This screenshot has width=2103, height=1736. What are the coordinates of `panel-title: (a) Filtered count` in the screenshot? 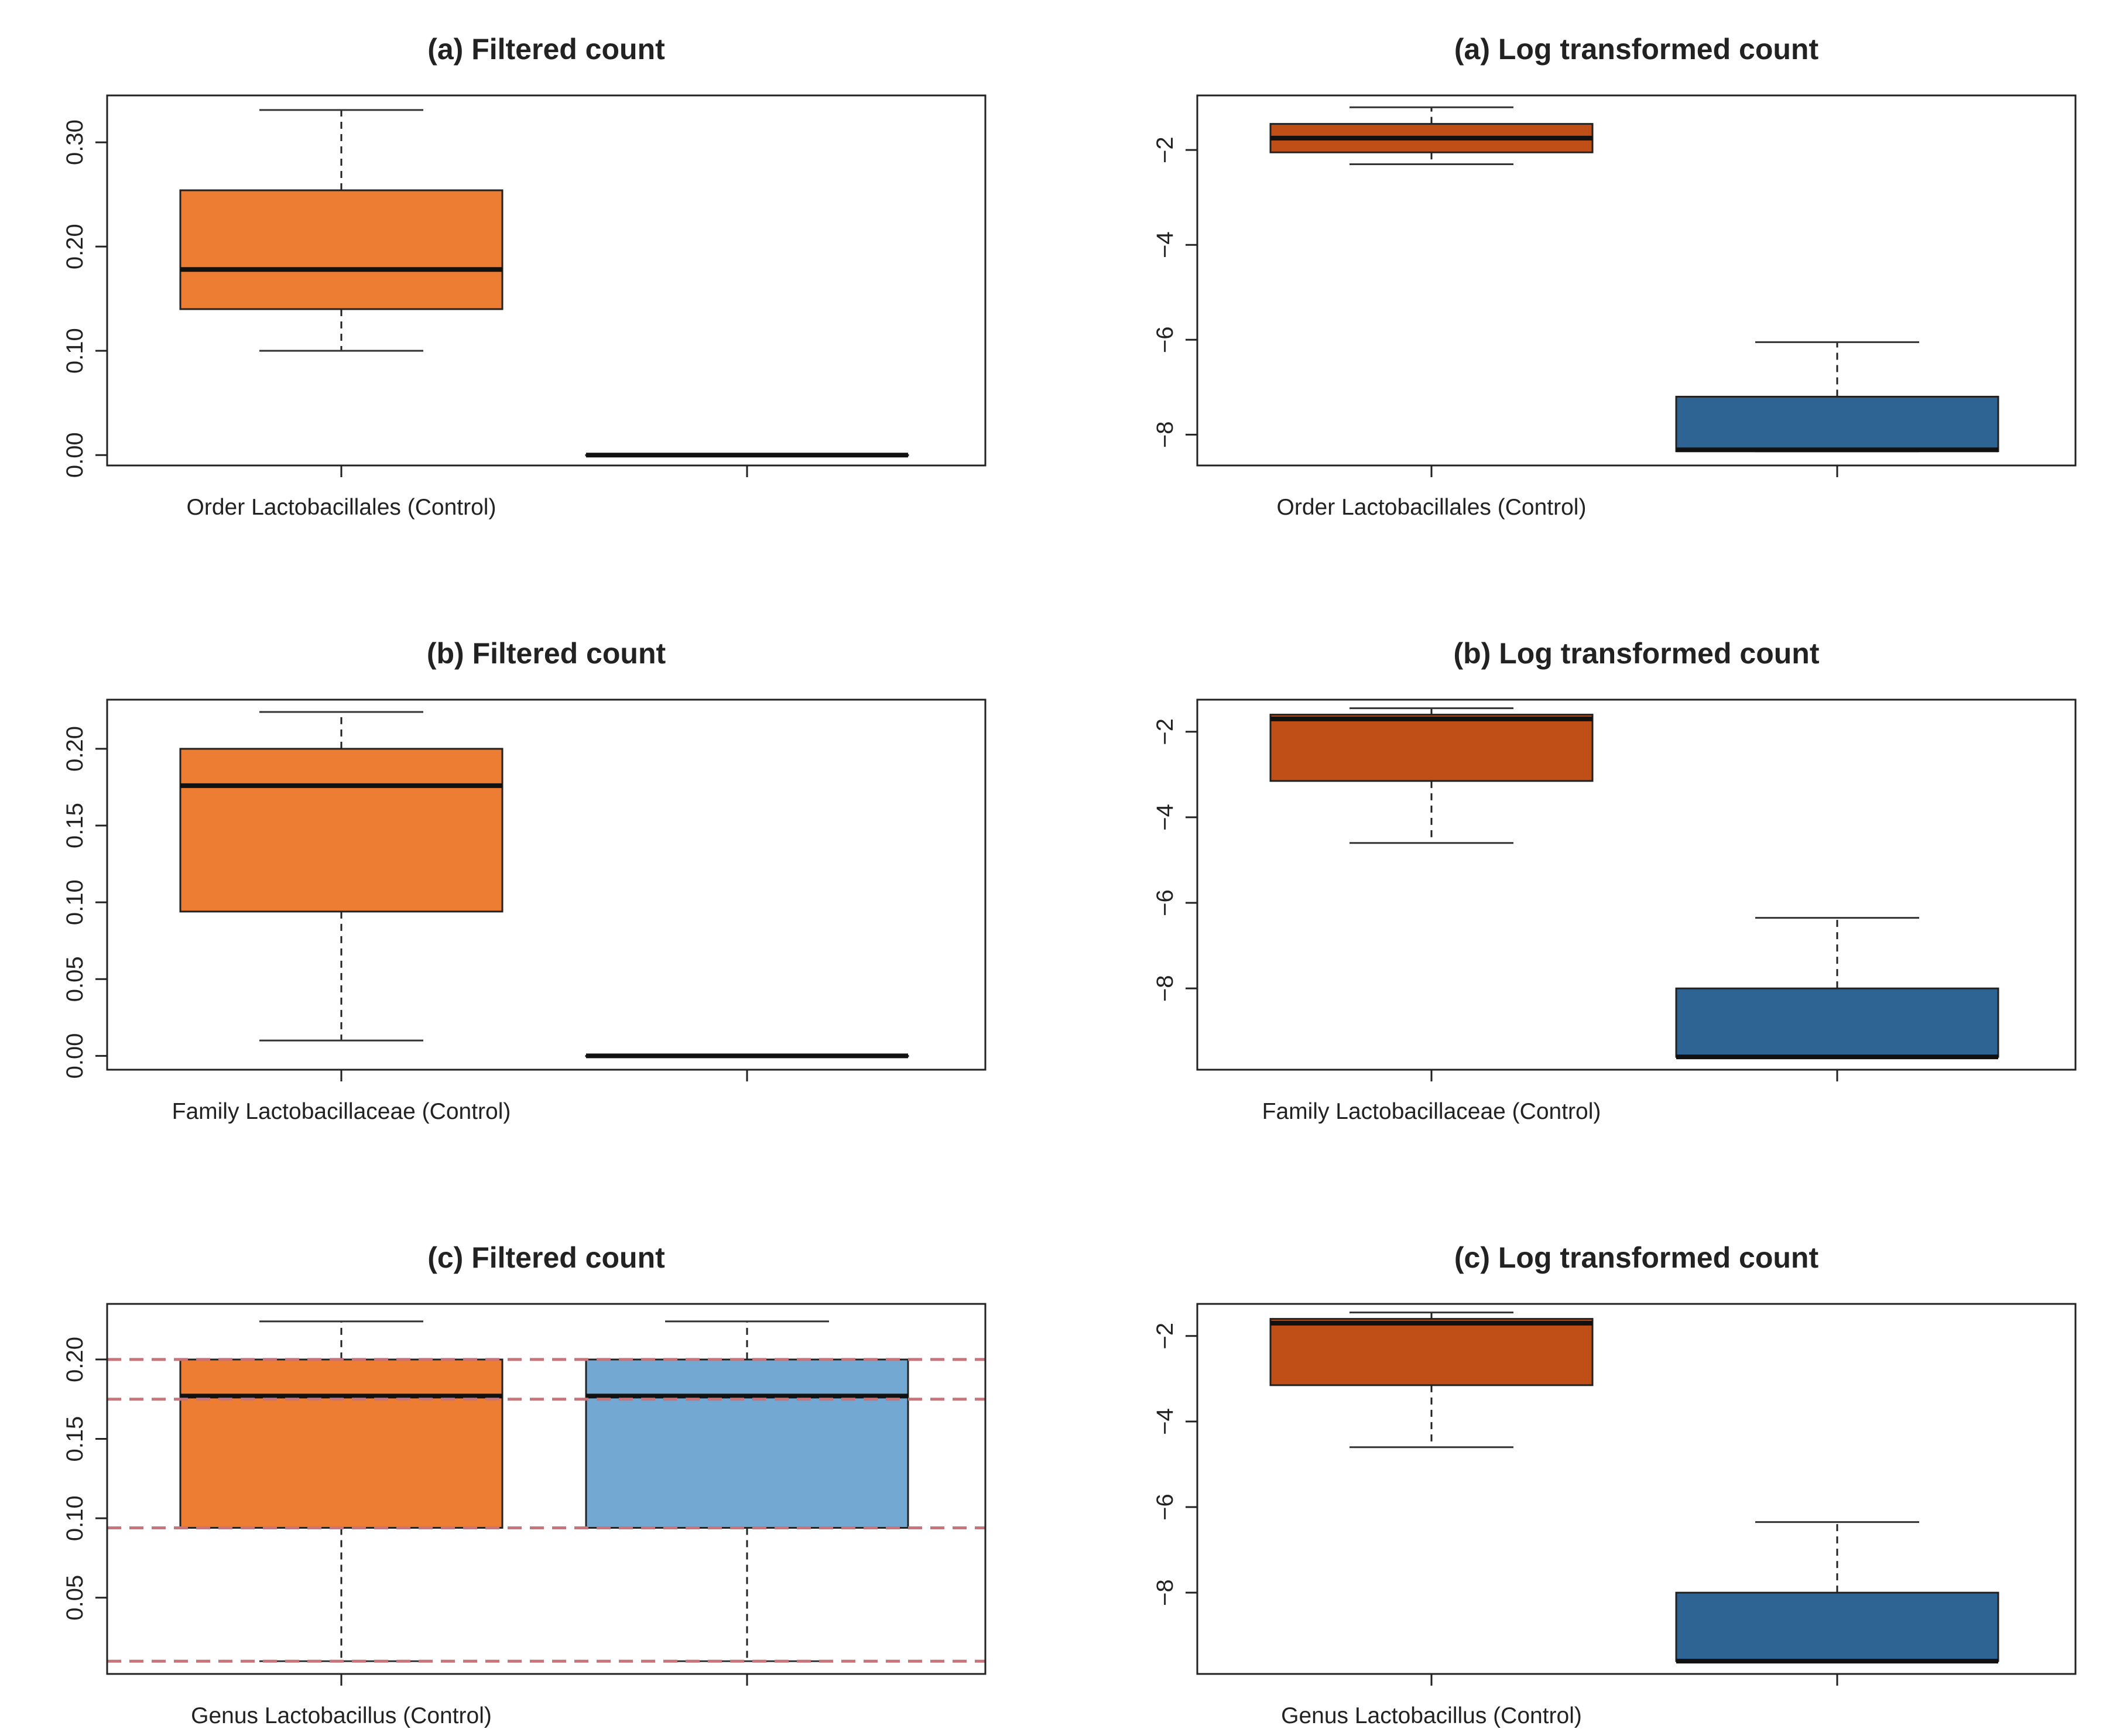 It's located at (546, 50).